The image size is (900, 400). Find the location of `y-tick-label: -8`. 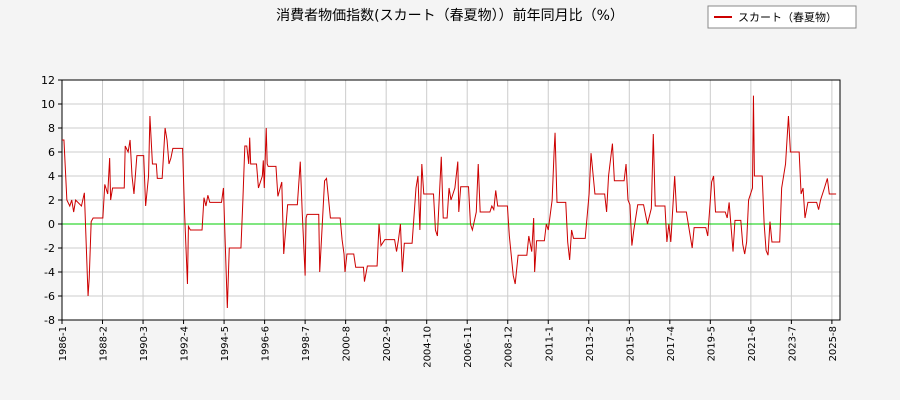

y-tick-label: -8 is located at coordinates (49, 320).